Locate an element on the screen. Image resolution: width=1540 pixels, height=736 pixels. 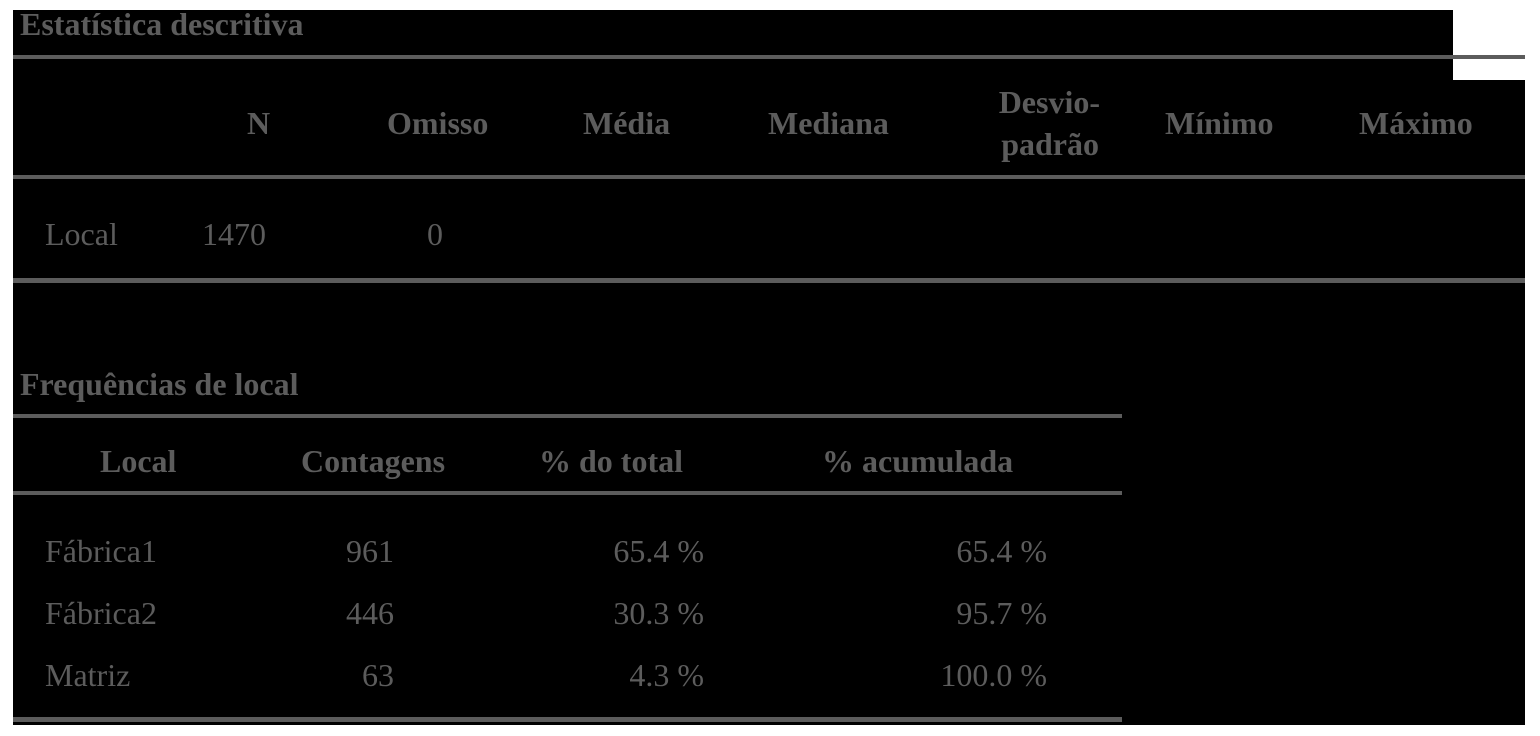
cell-pct: 4.3 % is located at coordinates (666, 675).